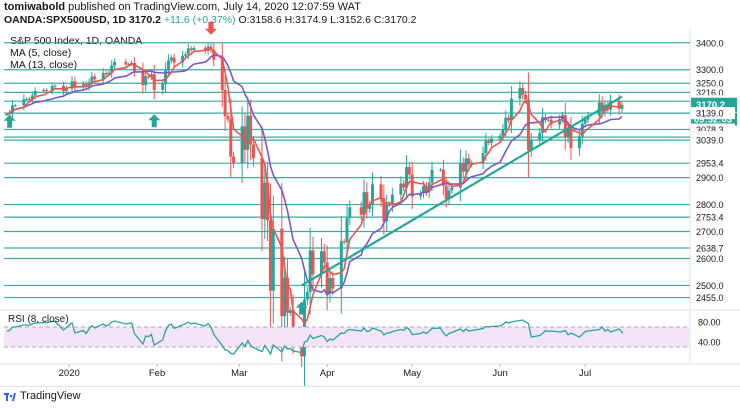 Image resolution: width=740 pixels, height=408 pixels. Describe the element at coordinates (710, 164) in the screenshot. I see `price-tick-label: 2953.4` at that location.